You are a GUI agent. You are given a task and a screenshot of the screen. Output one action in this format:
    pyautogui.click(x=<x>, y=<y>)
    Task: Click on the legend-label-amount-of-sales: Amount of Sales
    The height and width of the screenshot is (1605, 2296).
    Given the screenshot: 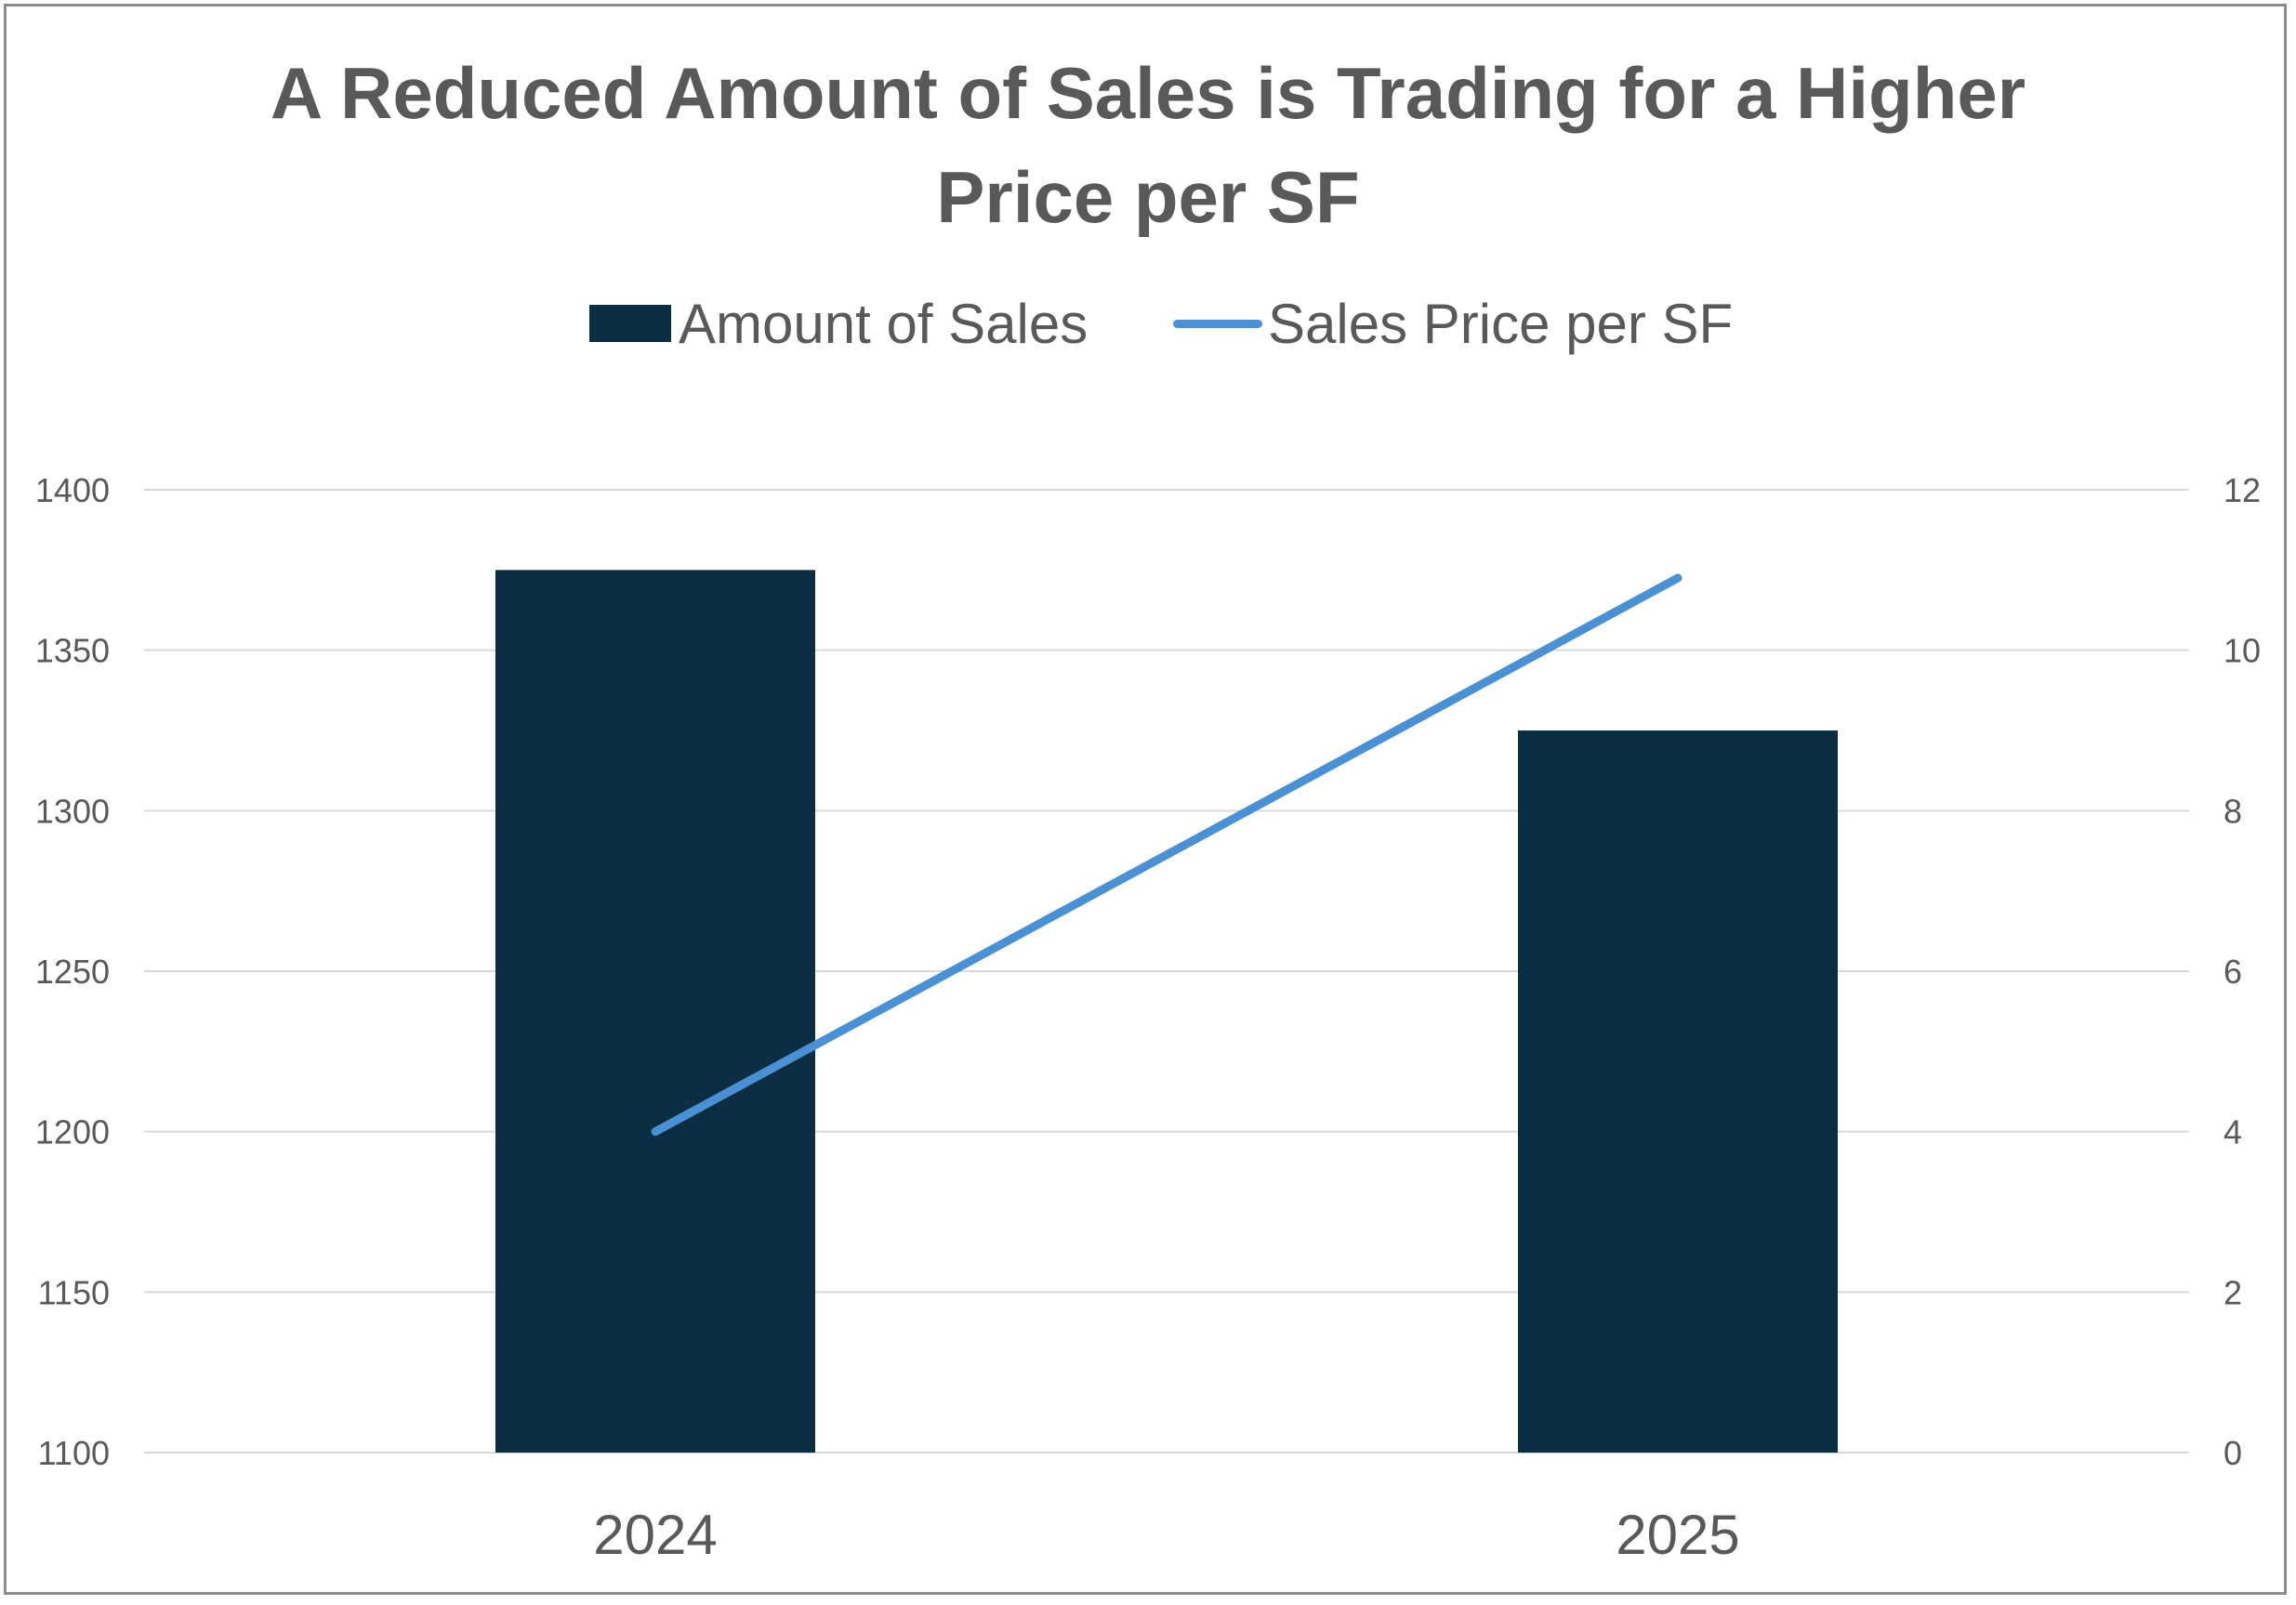 What is the action you would take?
    pyautogui.click(x=884, y=324)
    